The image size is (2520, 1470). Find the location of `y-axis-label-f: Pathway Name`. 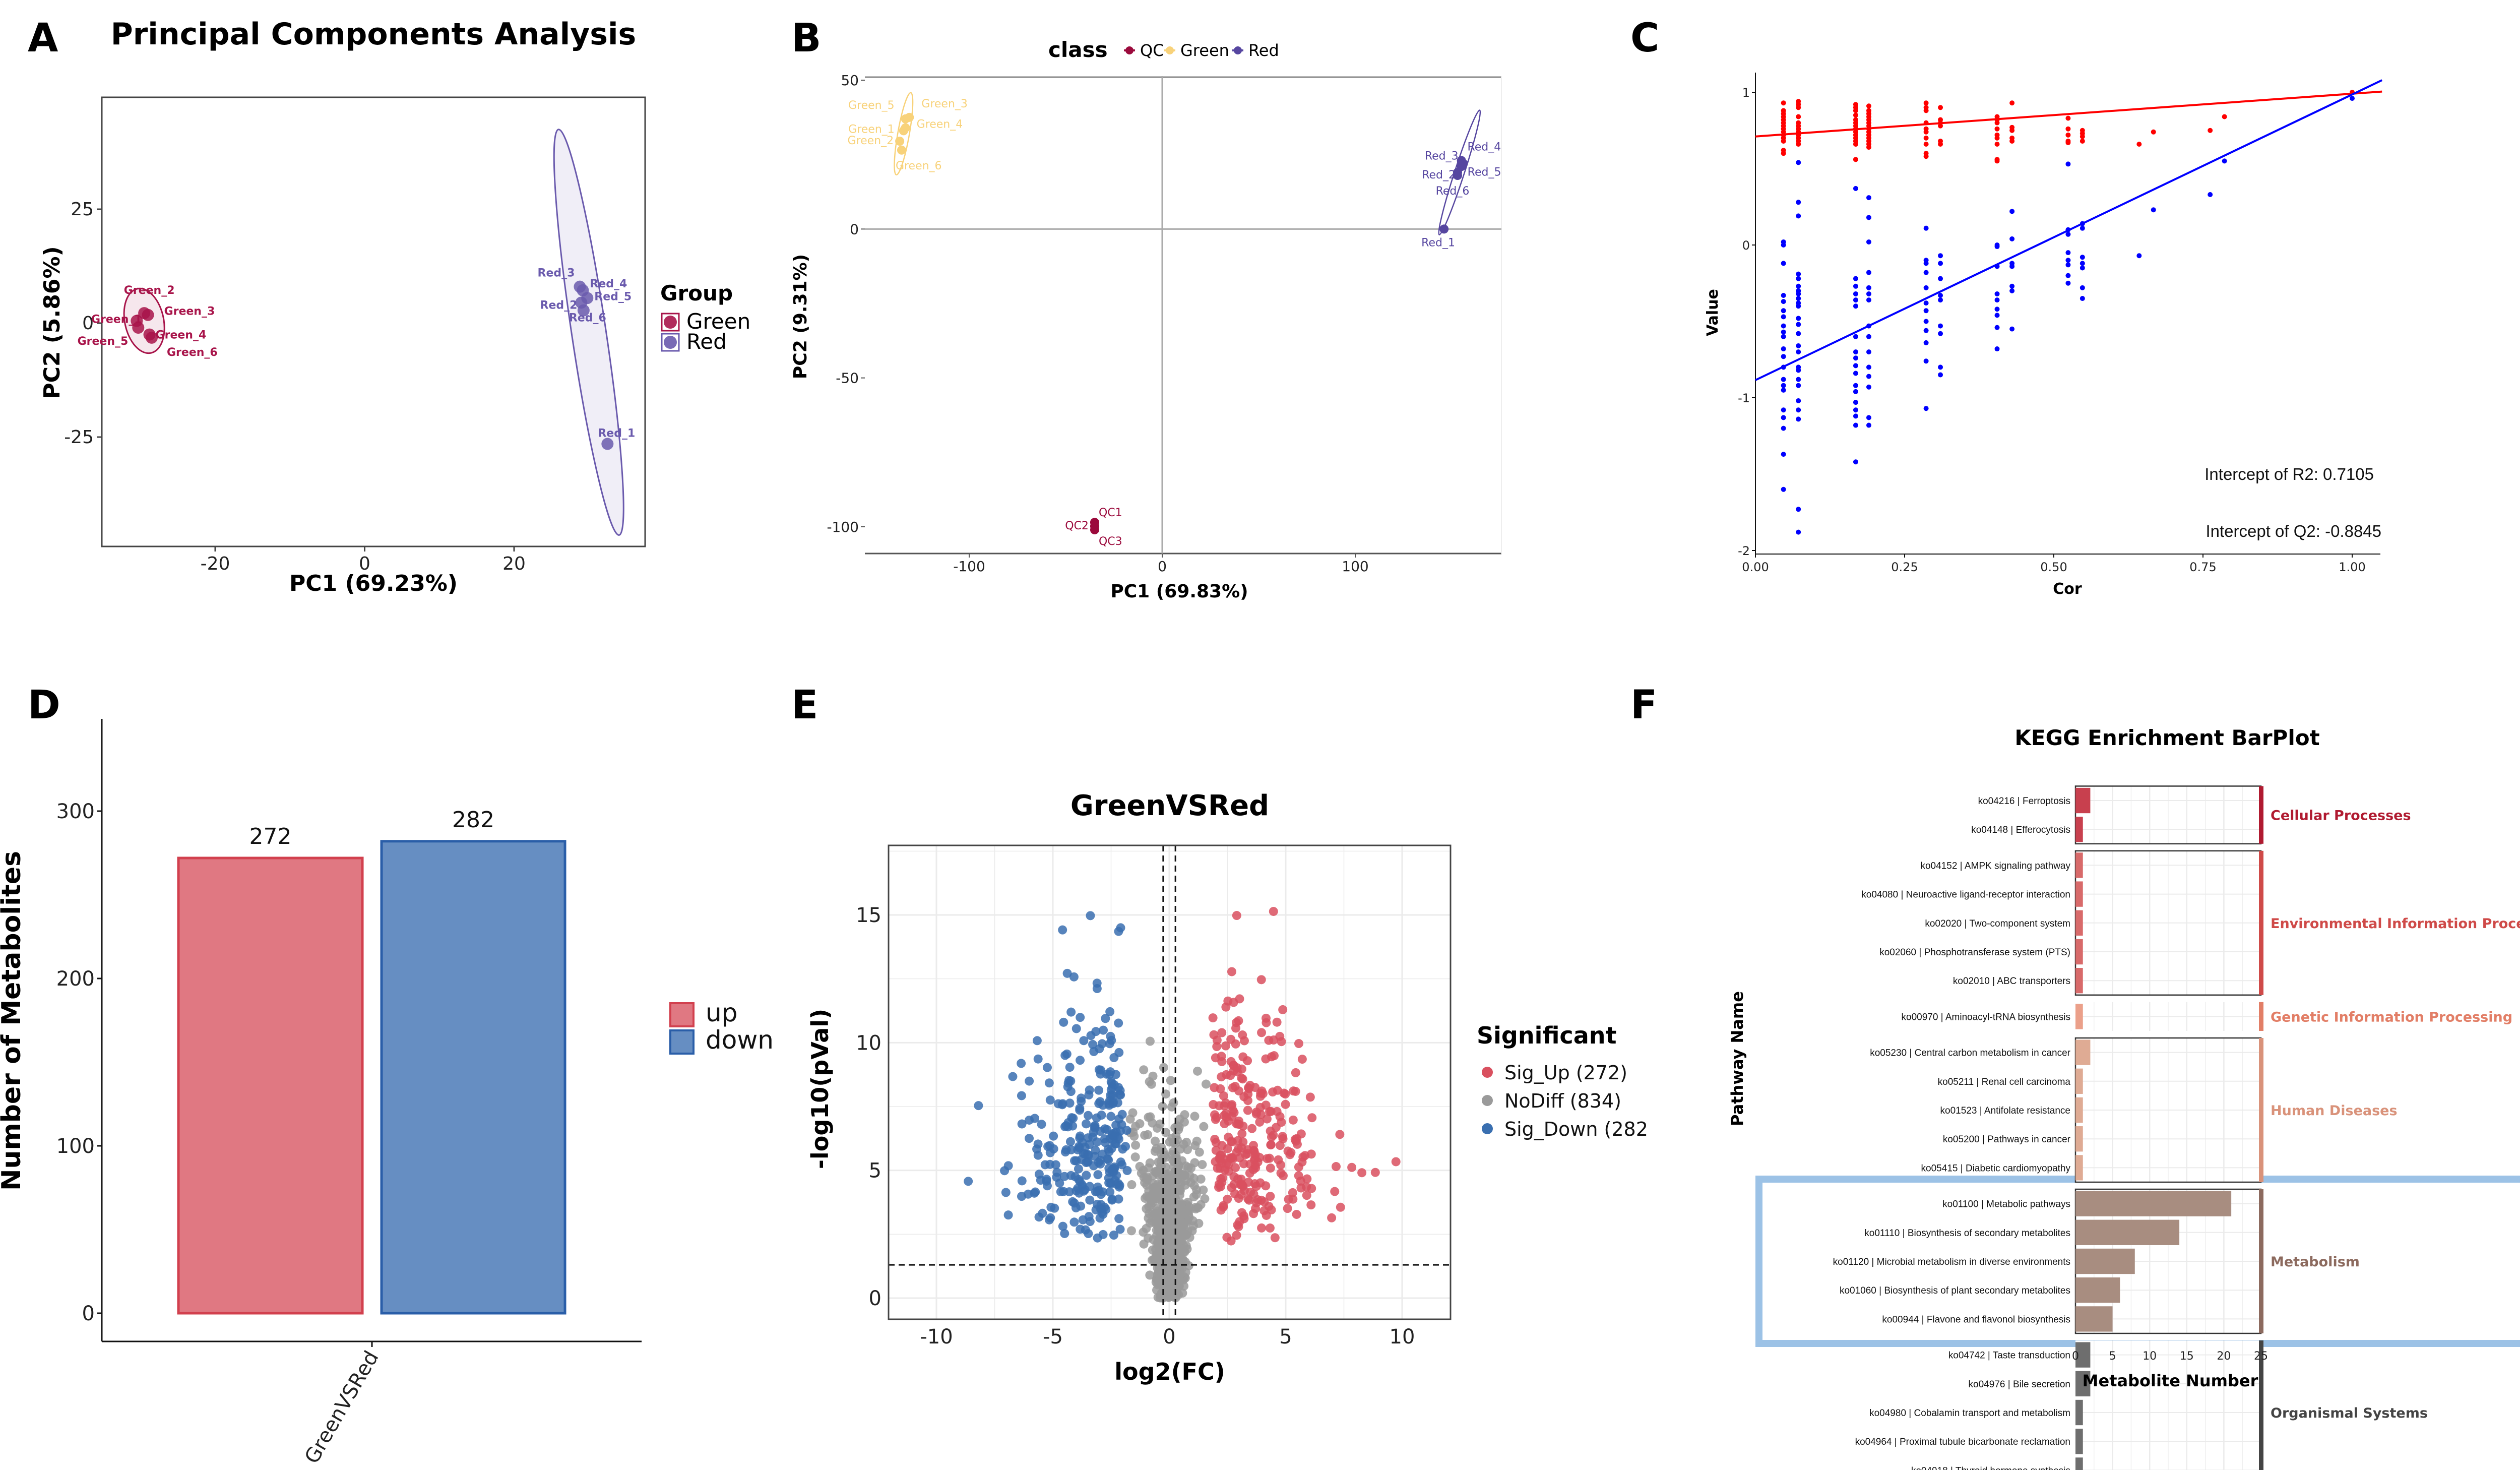

y-axis-label-f: Pathway Name is located at coordinates (1738, 1058).